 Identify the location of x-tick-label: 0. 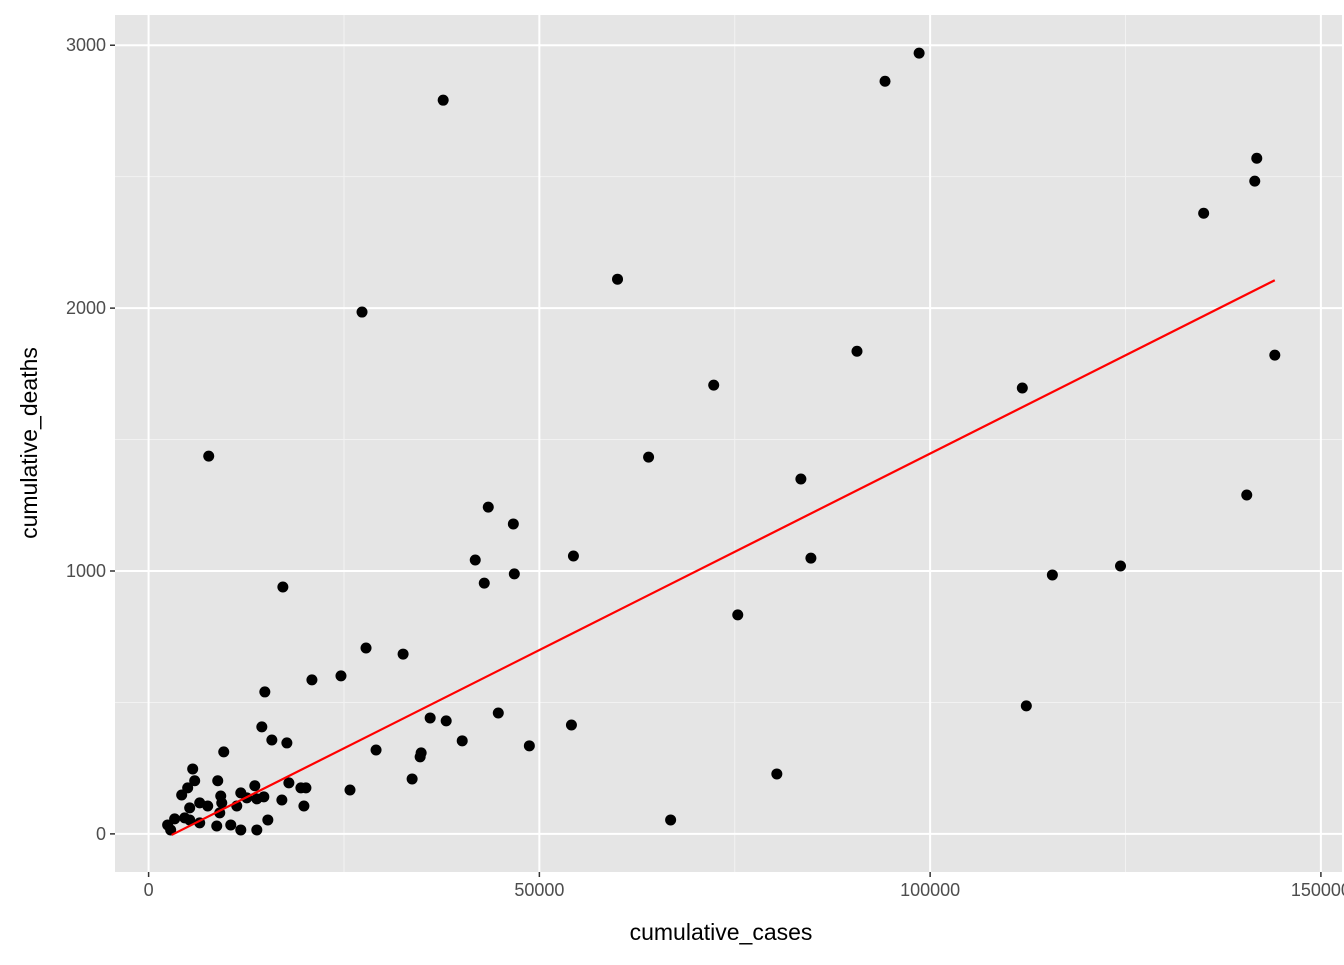
(149, 890).